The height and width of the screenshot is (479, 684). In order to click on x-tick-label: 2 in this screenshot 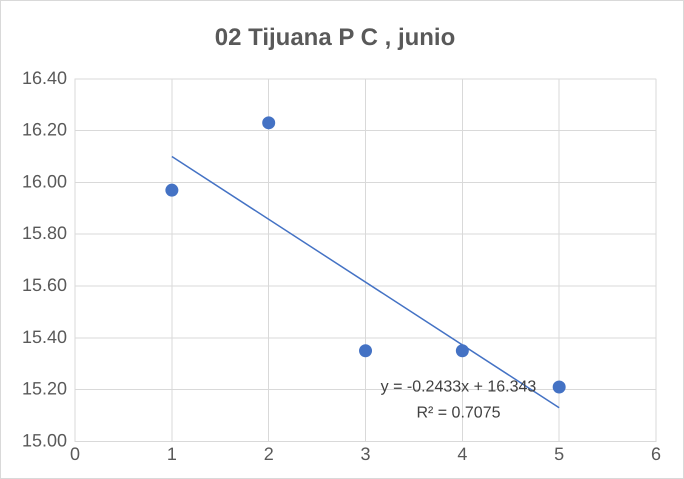, I will do `click(269, 454)`.